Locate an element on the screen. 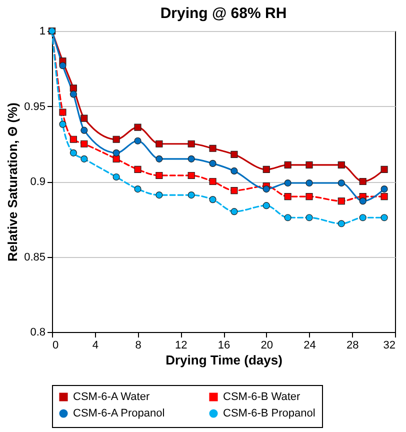 The height and width of the screenshot is (432, 406). y-tick-label: 1 is located at coordinates (42, 32).